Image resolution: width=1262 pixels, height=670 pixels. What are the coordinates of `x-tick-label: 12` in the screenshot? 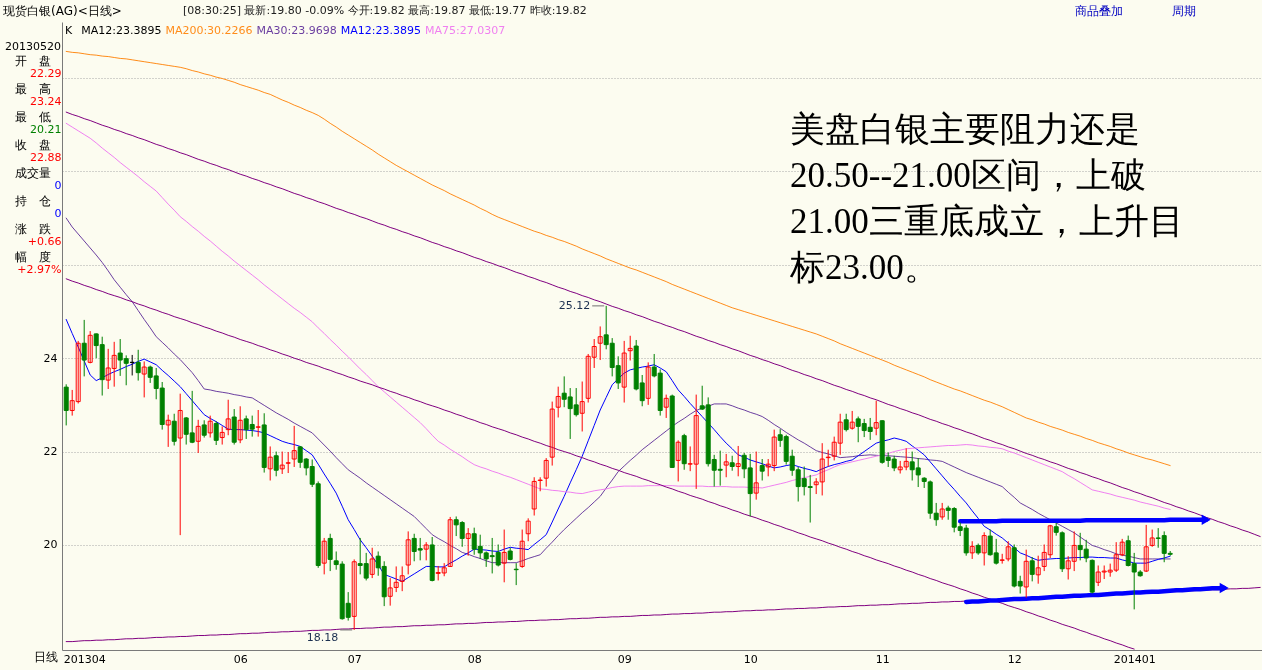 It's located at (1014, 659).